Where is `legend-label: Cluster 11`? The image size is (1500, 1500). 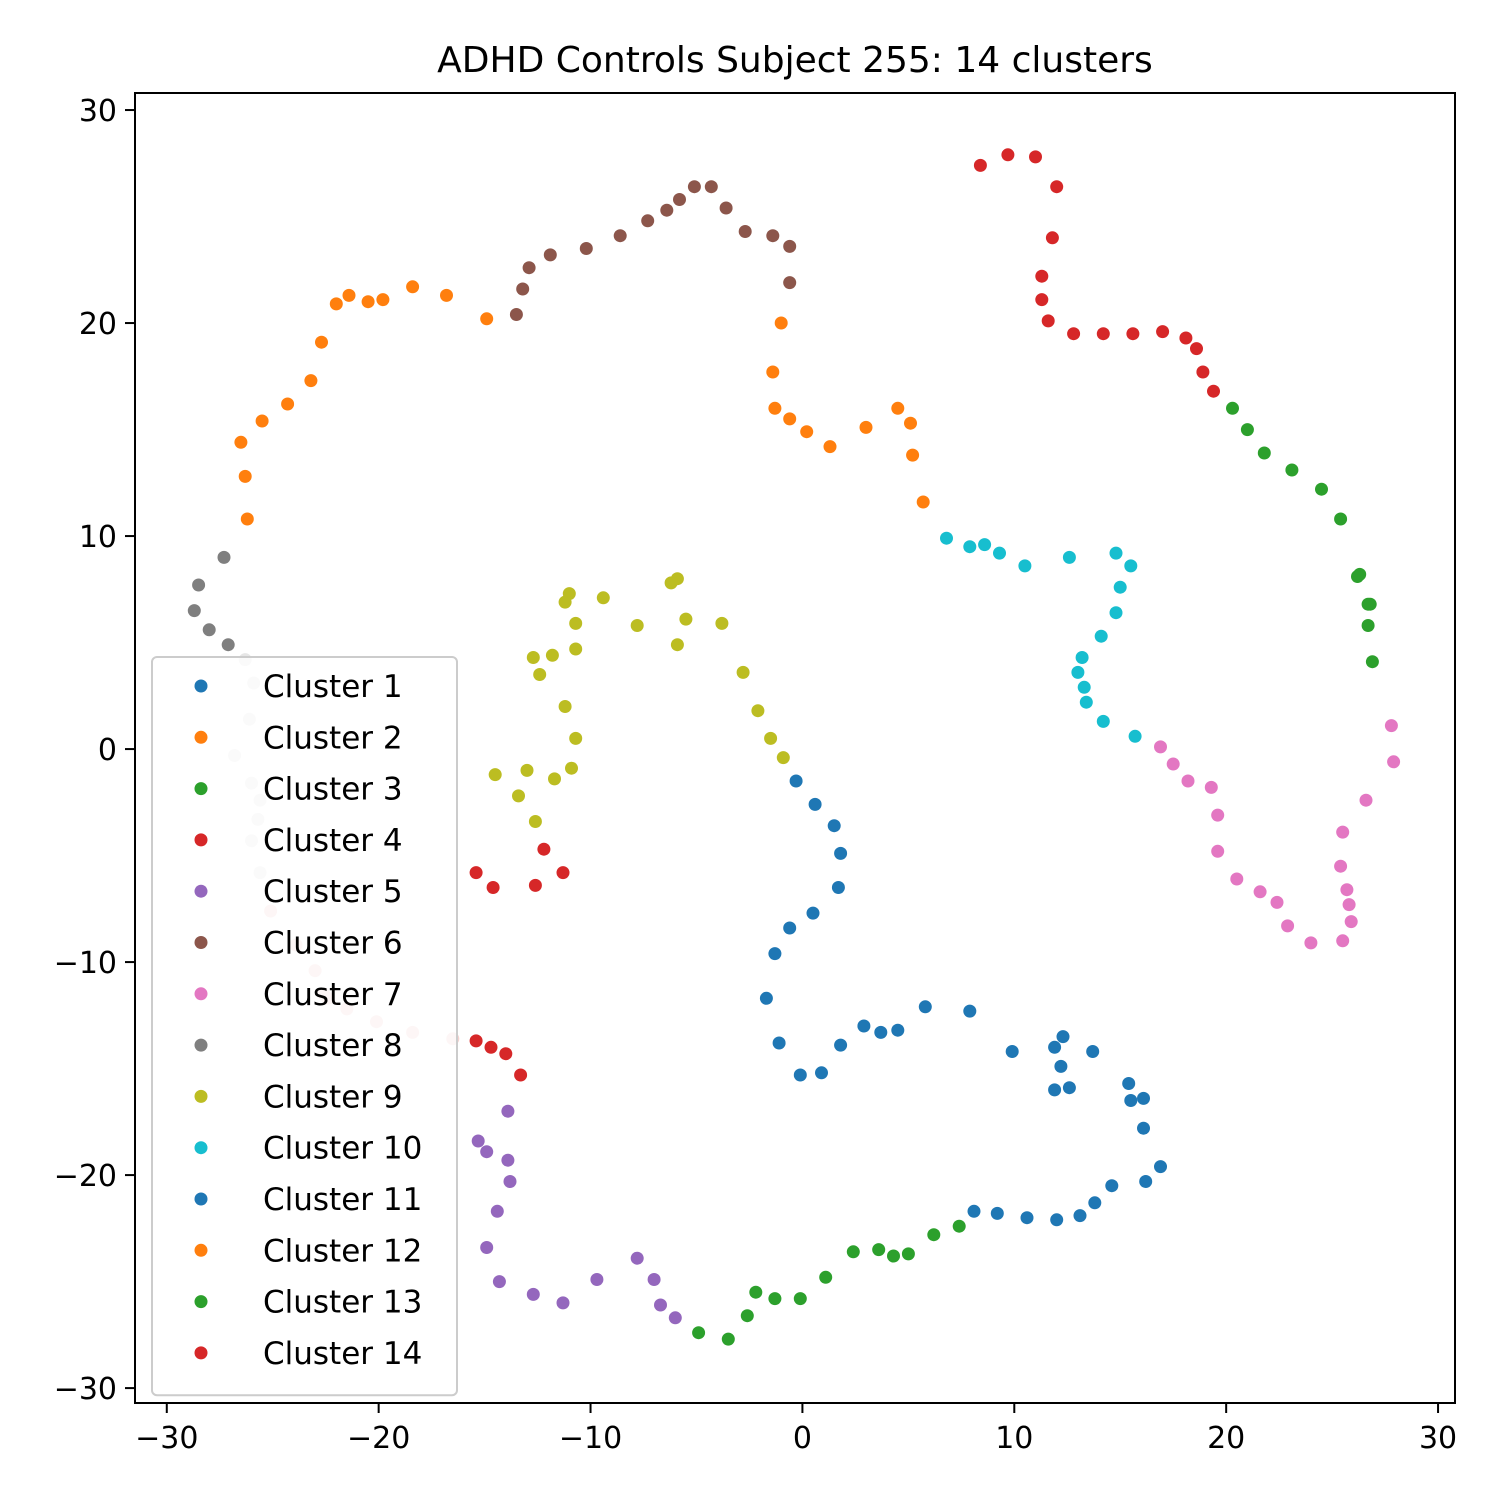
legend-label: Cluster 11 is located at coordinates (342, 1200).